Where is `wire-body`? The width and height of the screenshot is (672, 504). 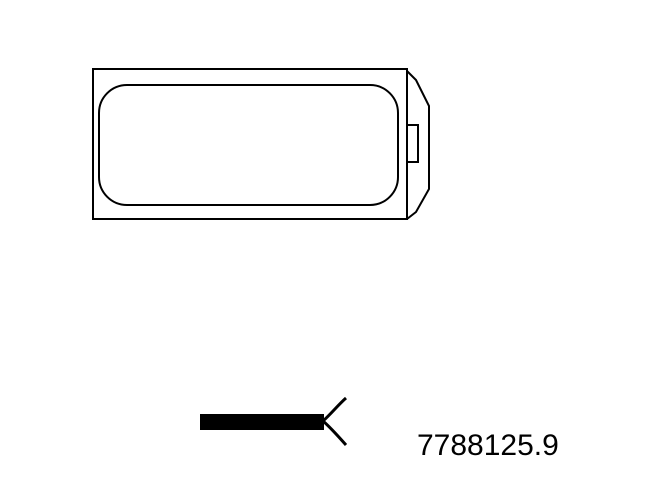 wire-body is located at coordinates (262, 422).